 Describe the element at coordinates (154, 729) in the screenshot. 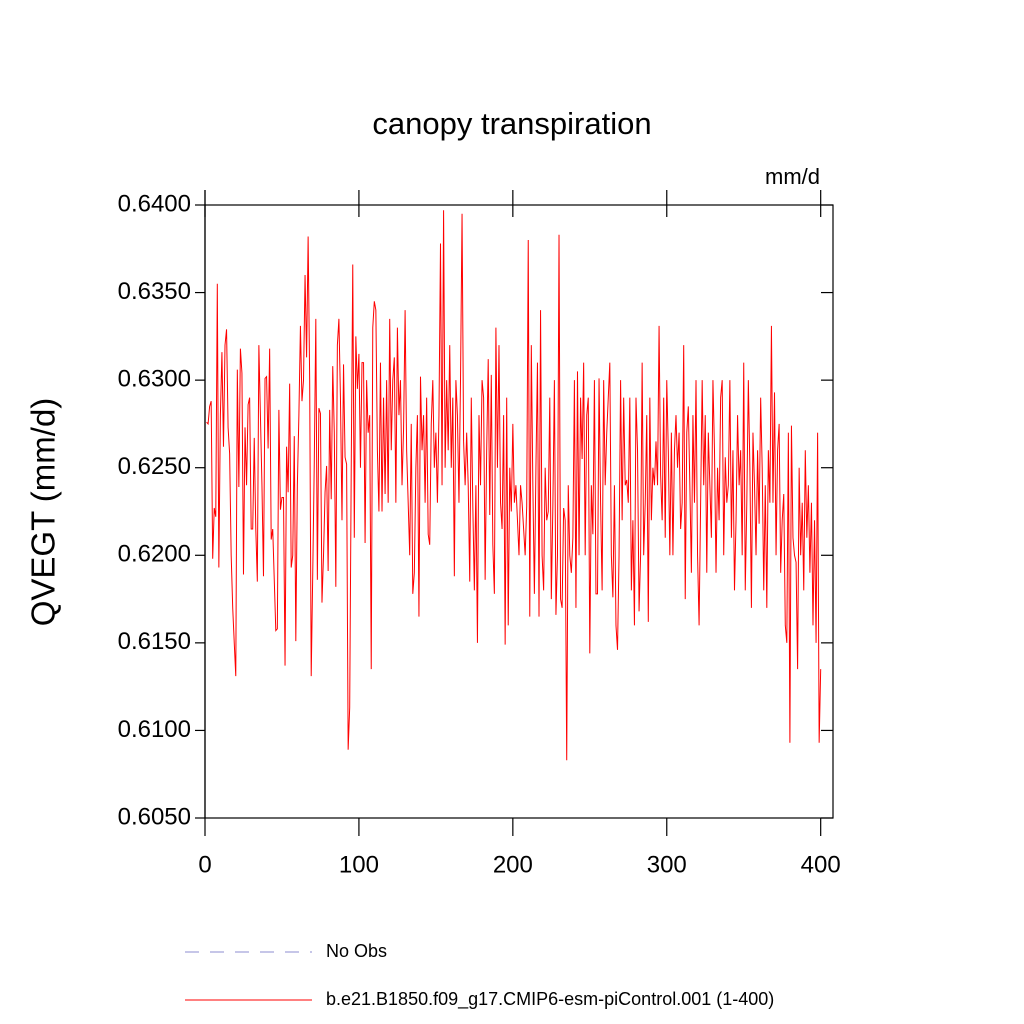

I see `y-tick-label: 0.6100` at that location.